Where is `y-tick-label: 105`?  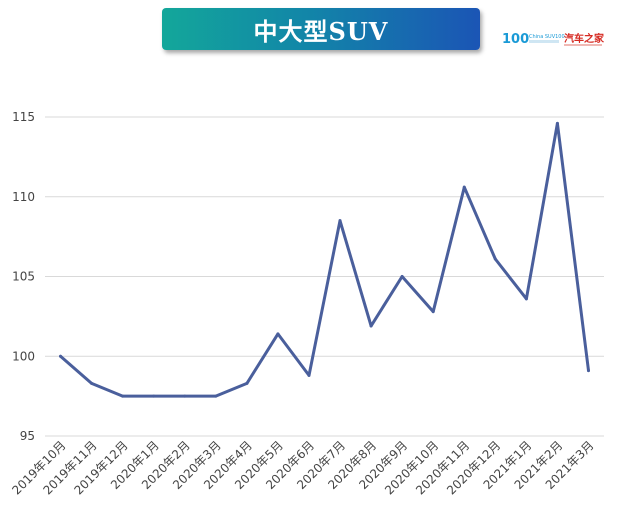
y-tick-label: 105 is located at coordinates (23, 277).